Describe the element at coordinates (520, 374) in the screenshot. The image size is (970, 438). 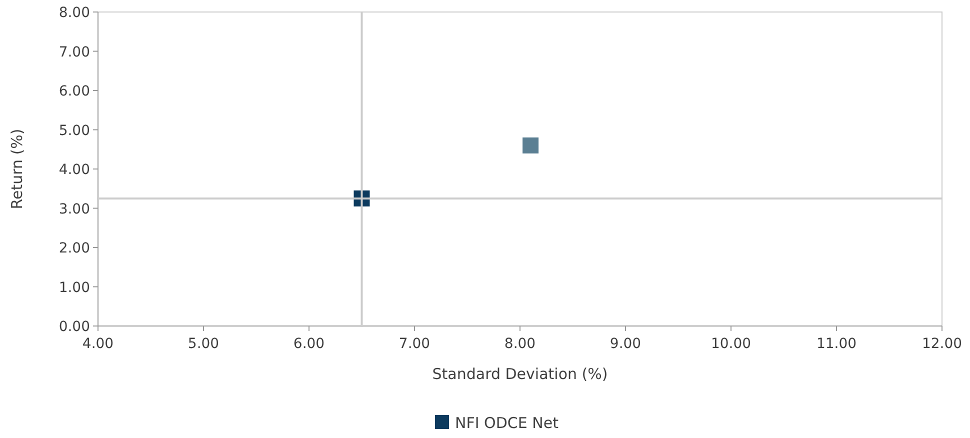
I see `x-axis-title: Standard Deviation (%)` at that location.